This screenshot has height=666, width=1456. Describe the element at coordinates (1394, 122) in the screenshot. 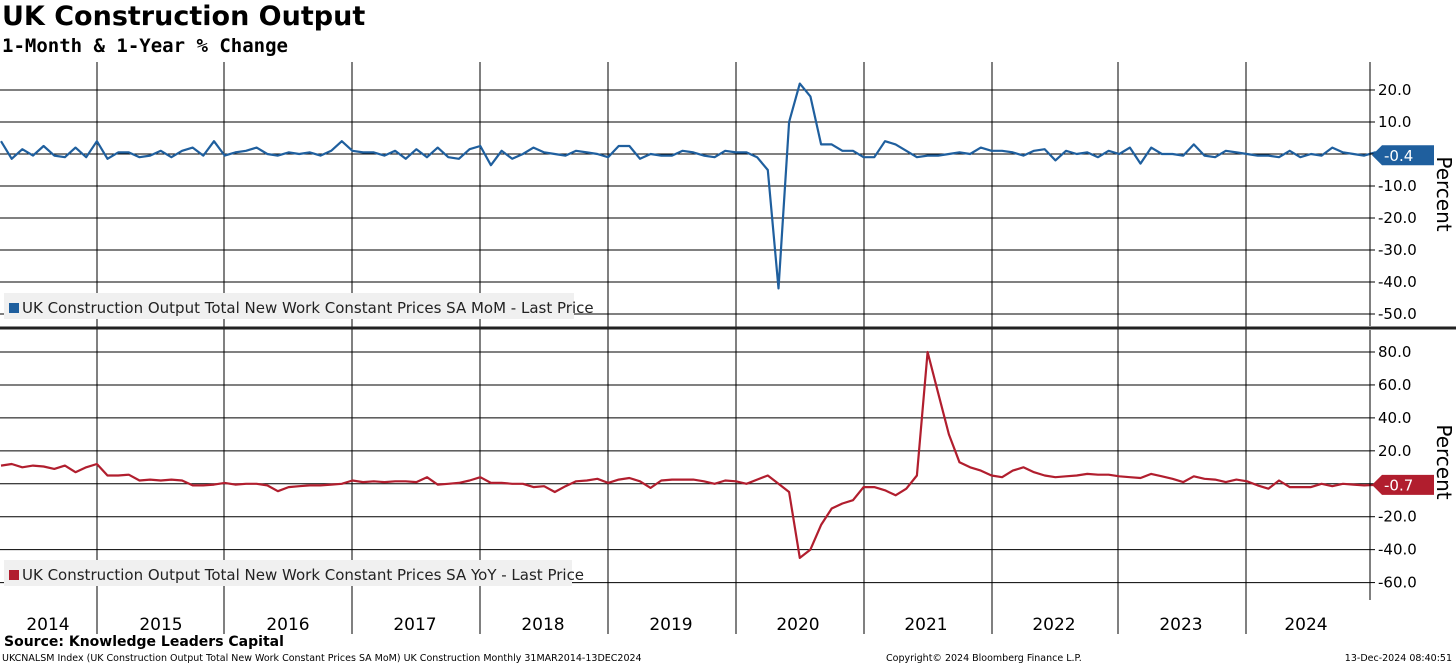

I see `y-tick-label-p1-1: 10.0` at that location.